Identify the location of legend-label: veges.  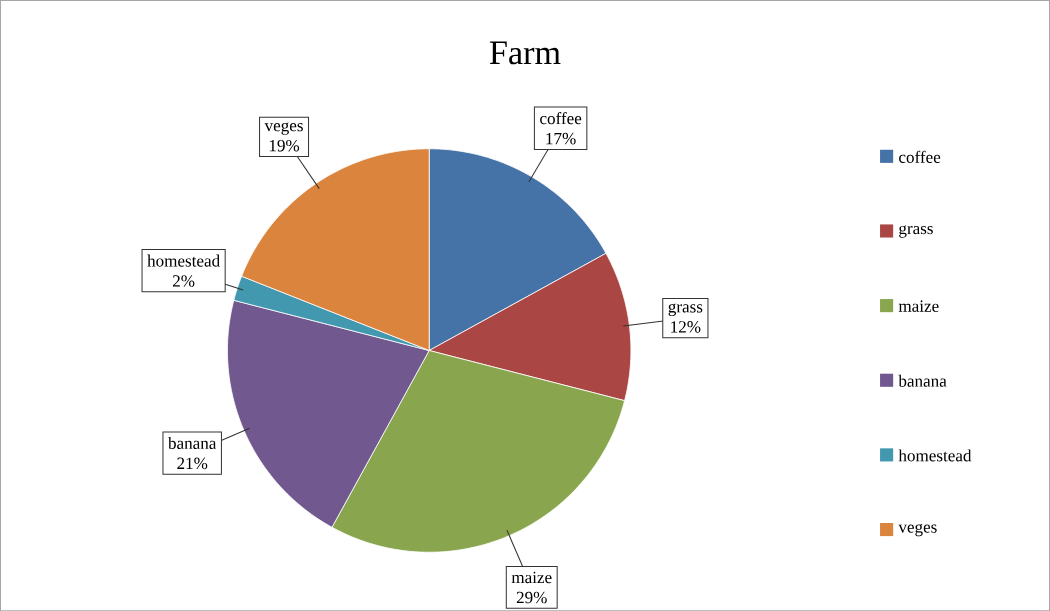
(917, 530).